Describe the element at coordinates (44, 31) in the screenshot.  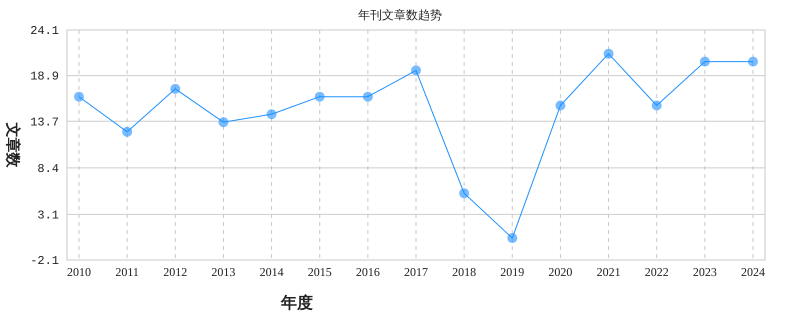
I see `y-tick-label: 24.1` at that location.